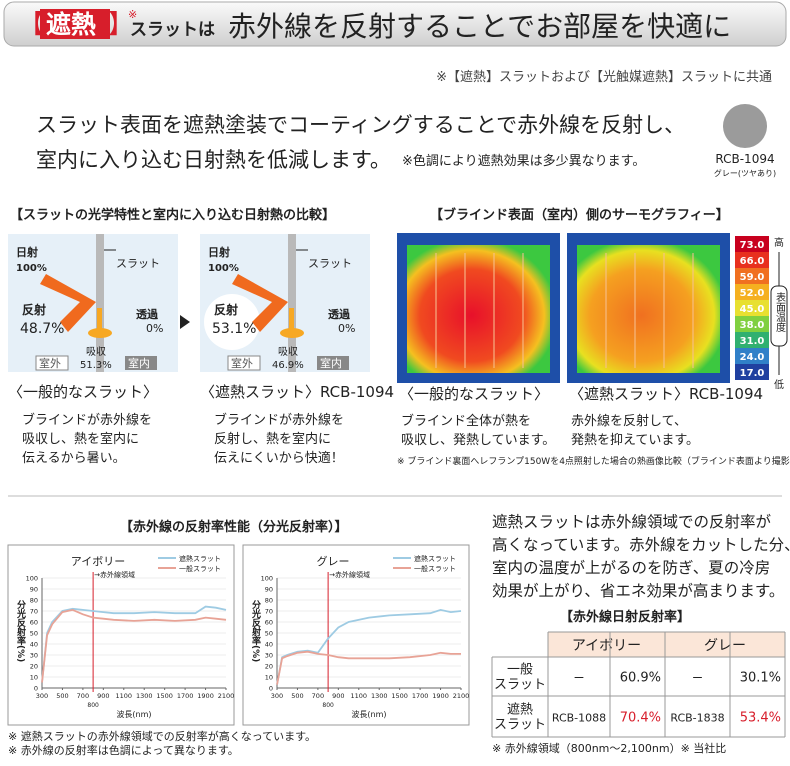  What do you see at coordinates (260, 303) in the screenshot?
I see `sun-arrow` at bounding box center [260, 303].